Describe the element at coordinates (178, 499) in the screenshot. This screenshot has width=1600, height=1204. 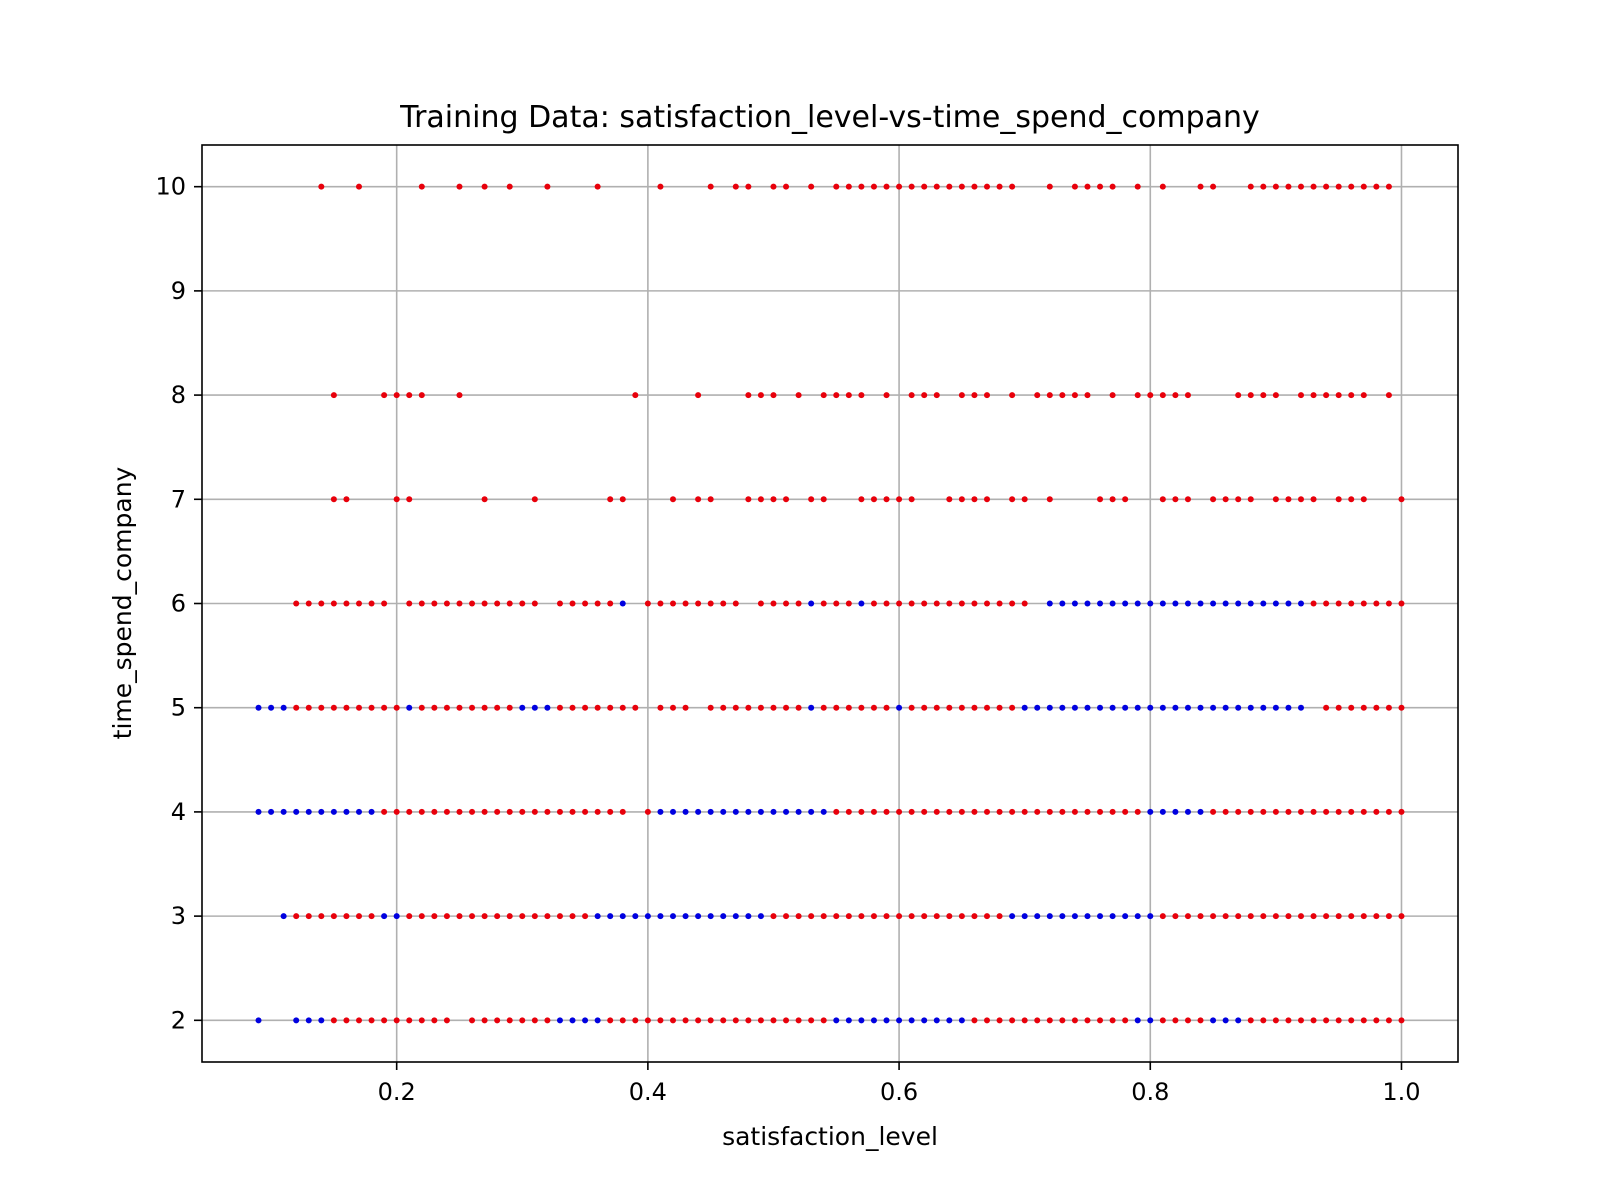
I see `y-tick-label: 7` at that location.